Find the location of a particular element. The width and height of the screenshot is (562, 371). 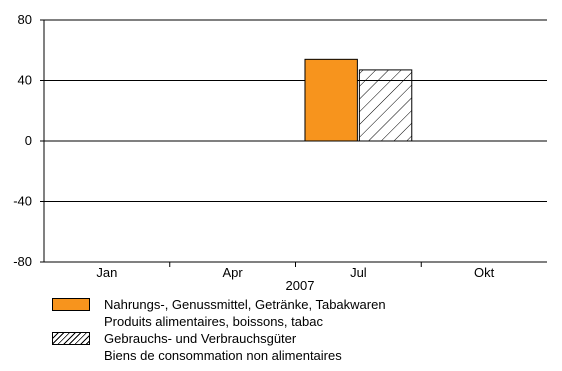

year-label: 2007 is located at coordinates (300, 285).